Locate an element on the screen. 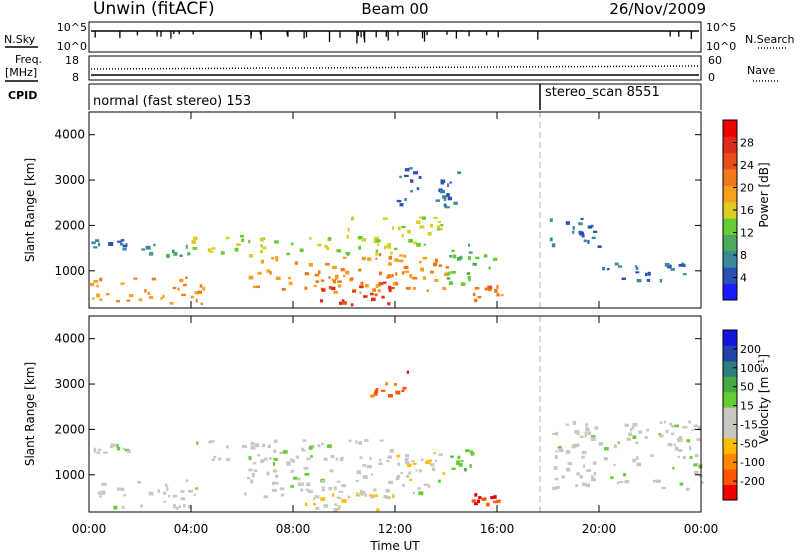 The image size is (800, 554). velocity-colorbar-tick-label: -15 is located at coordinates (749, 424).